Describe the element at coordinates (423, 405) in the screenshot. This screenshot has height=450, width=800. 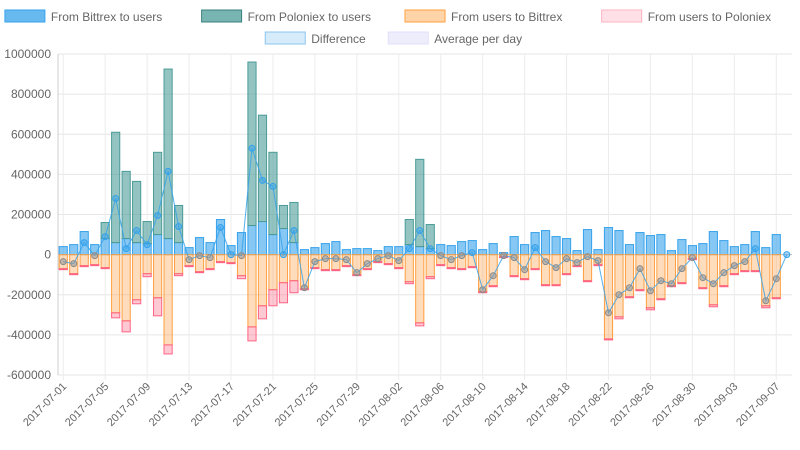
I see `x-tick-label: 2017-08-06` at that location.